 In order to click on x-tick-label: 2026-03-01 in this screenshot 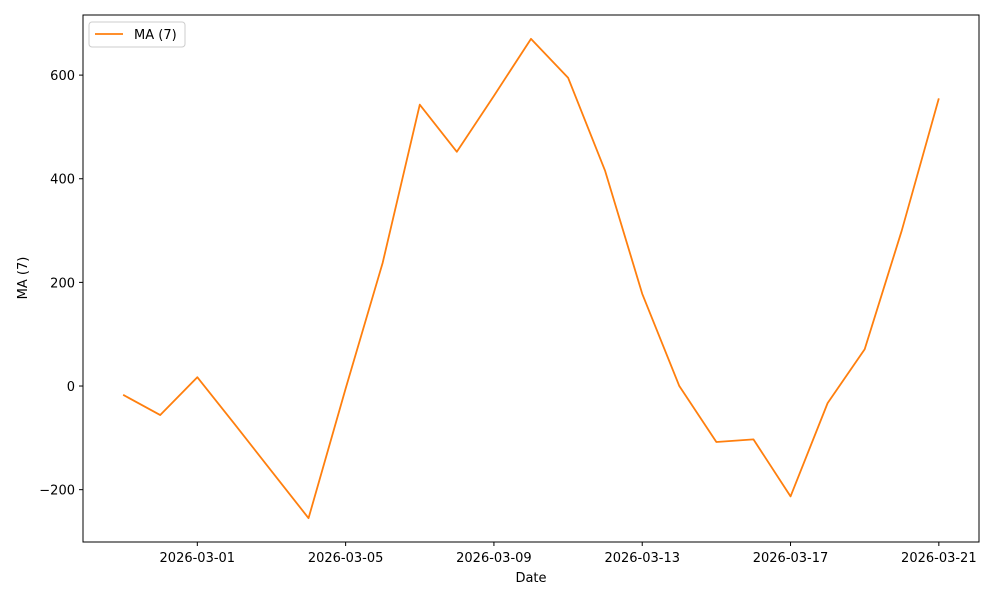, I will do `click(198, 558)`.